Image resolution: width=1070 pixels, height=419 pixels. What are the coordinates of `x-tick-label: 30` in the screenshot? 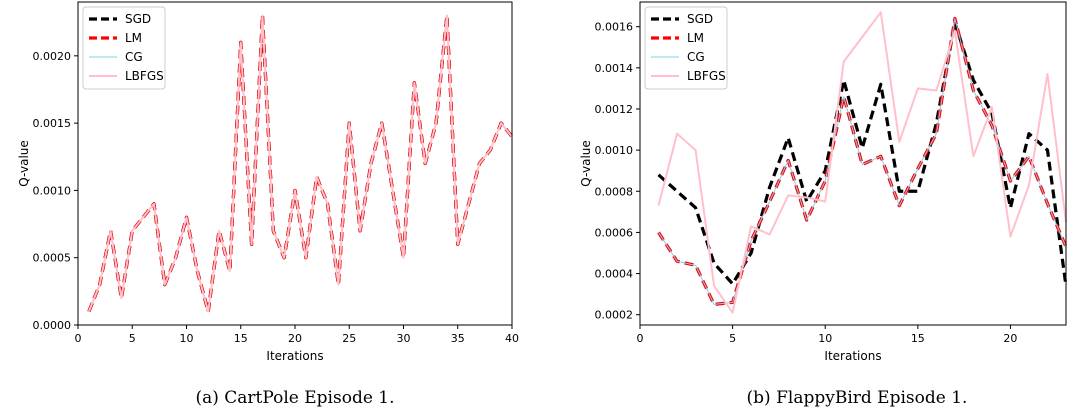 It's located at (404, 338).